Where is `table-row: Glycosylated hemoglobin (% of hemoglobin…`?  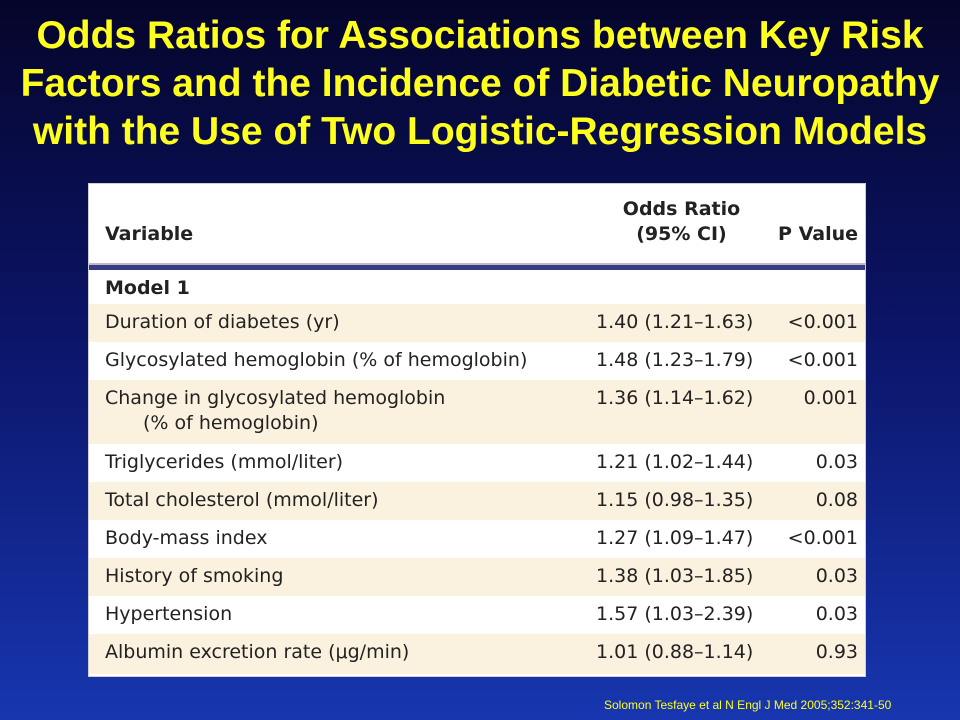
table-row: Glycosylated hemoglobin (% of hemoglobin… is located at coordinates (477, 361).